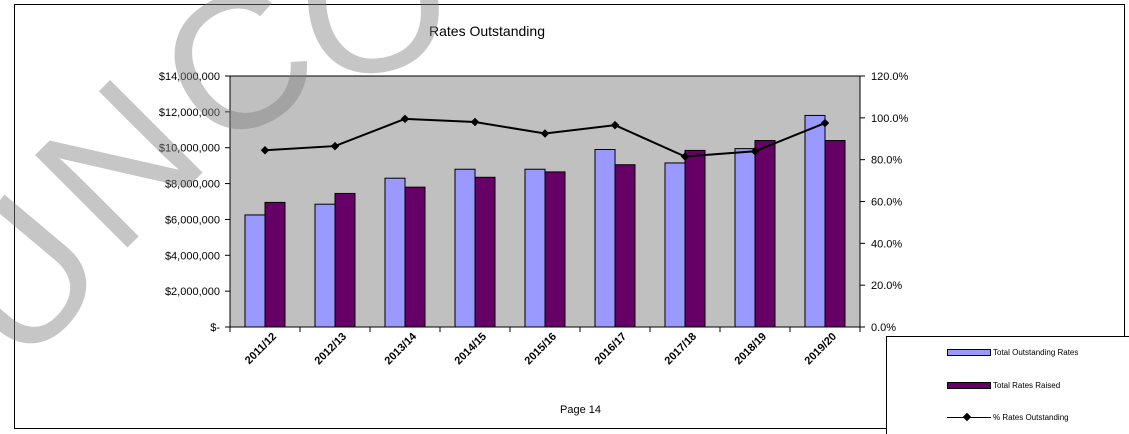 The image size is (1129, 434). I want to click on x-tick-label: 2015/16, so click(541, 349).